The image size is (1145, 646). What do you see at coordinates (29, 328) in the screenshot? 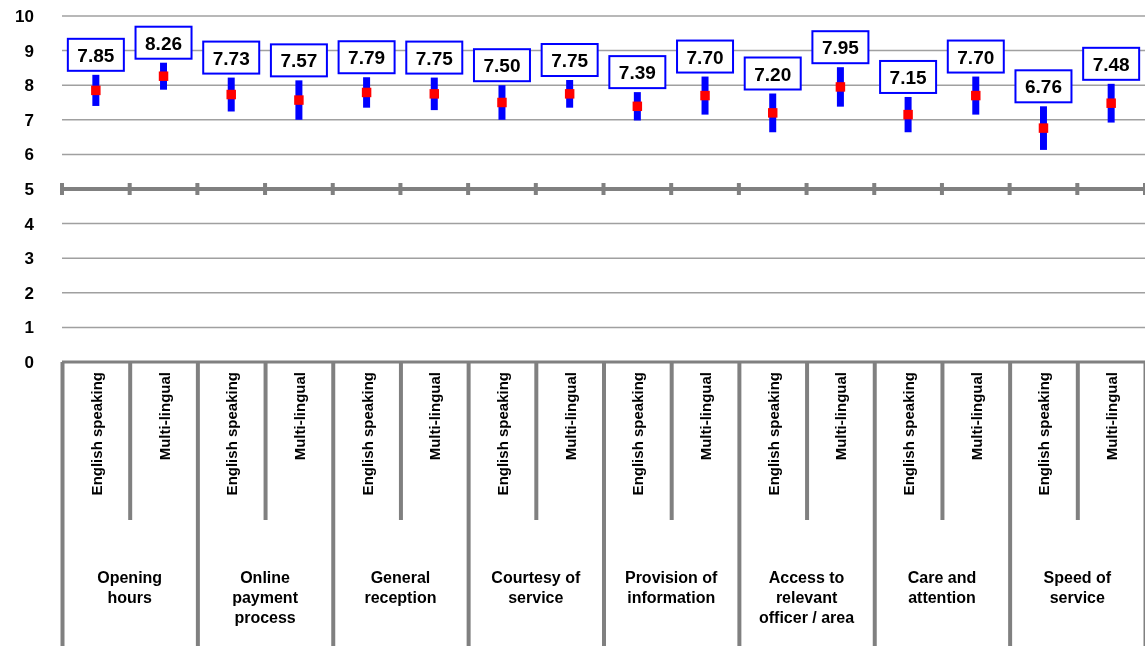
I see `y-tick-label: 1` at bounding box center [29, 328].